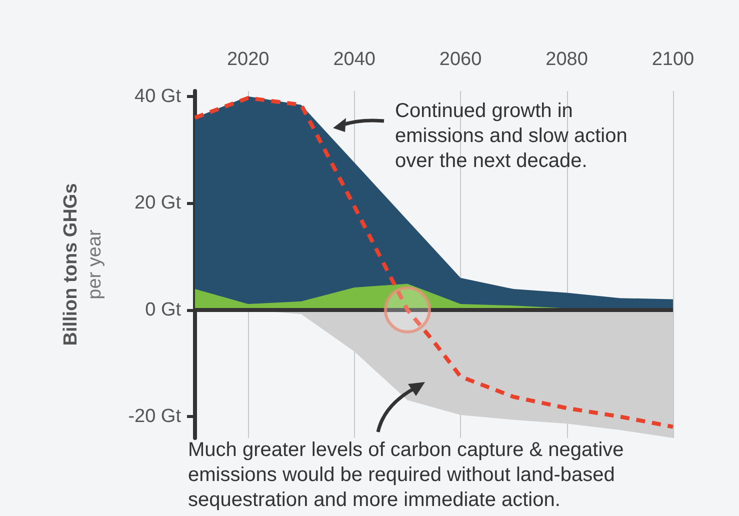 The height and width of the screenshot is (516, 739). What do you see at coordinates (163, 309) in the screenshot?
I see `y-tick-label: 0 Gt` at bounding box center [163, 309].